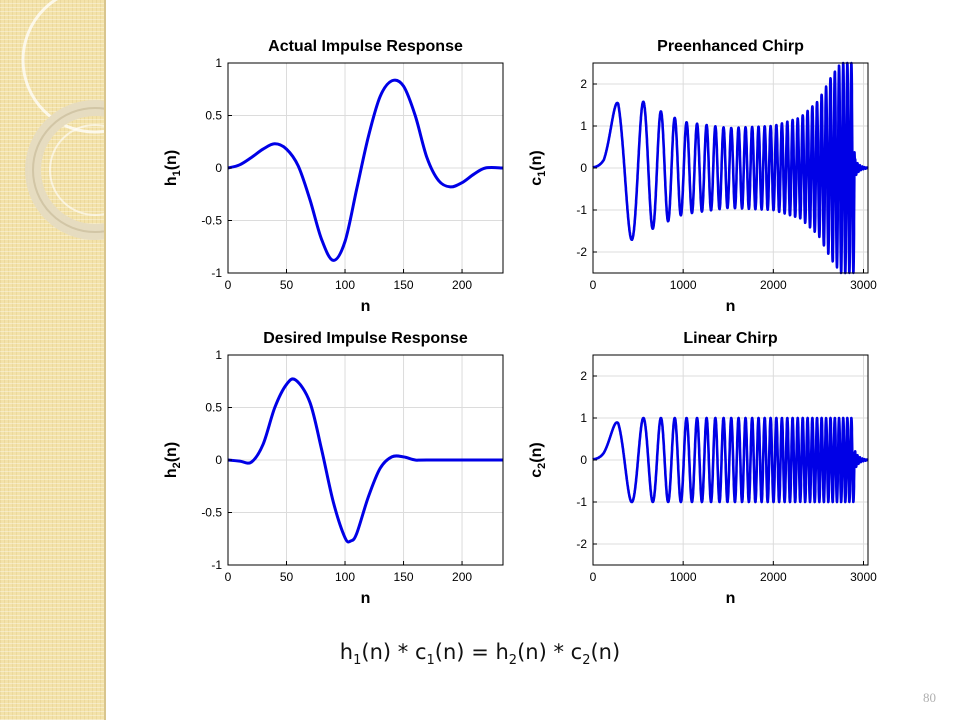 The image size is (960, 720). I want to click on formula-sub-1: 1, so click(357, 661).